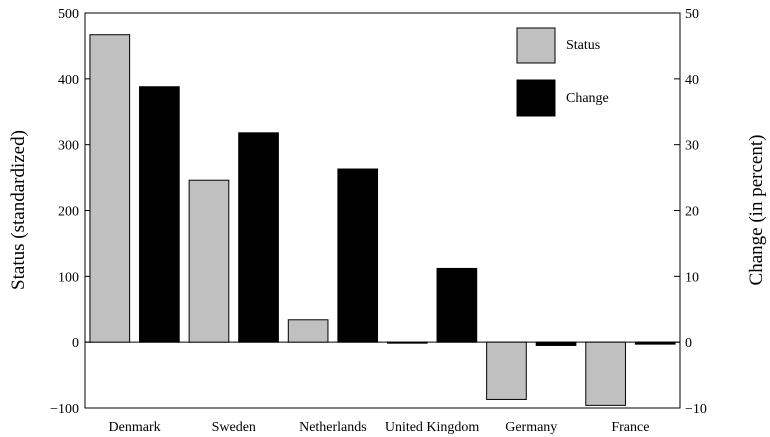  What do you see at coordinates (135, 427) in the screenshot?
I see `x-tick-label: Denmark` at bounding box center [135, 427].